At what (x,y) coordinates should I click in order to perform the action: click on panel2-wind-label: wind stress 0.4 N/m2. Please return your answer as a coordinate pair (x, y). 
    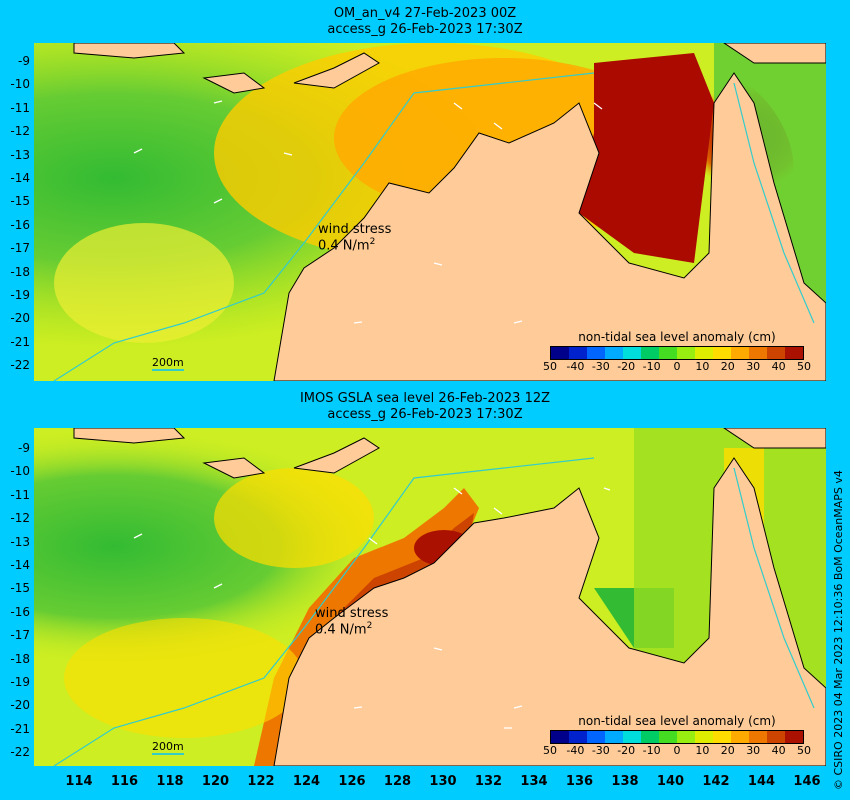
    Looking at the image, I should click on (351, 621).